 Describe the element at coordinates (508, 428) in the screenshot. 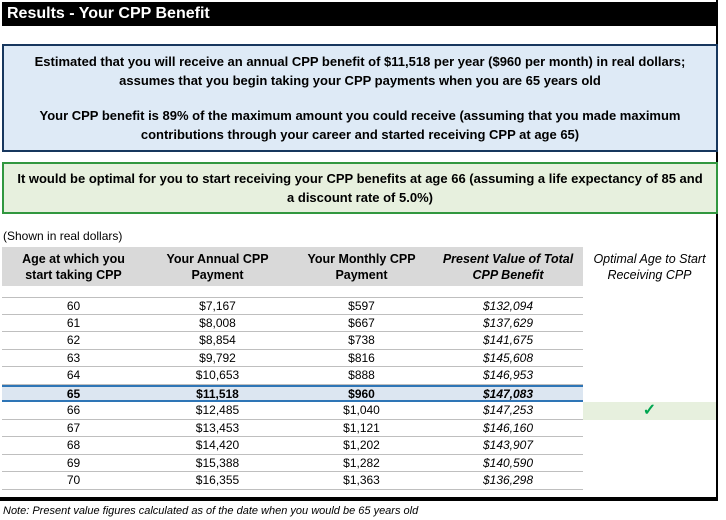

I see `present-value-cell: $146,160` at that location.